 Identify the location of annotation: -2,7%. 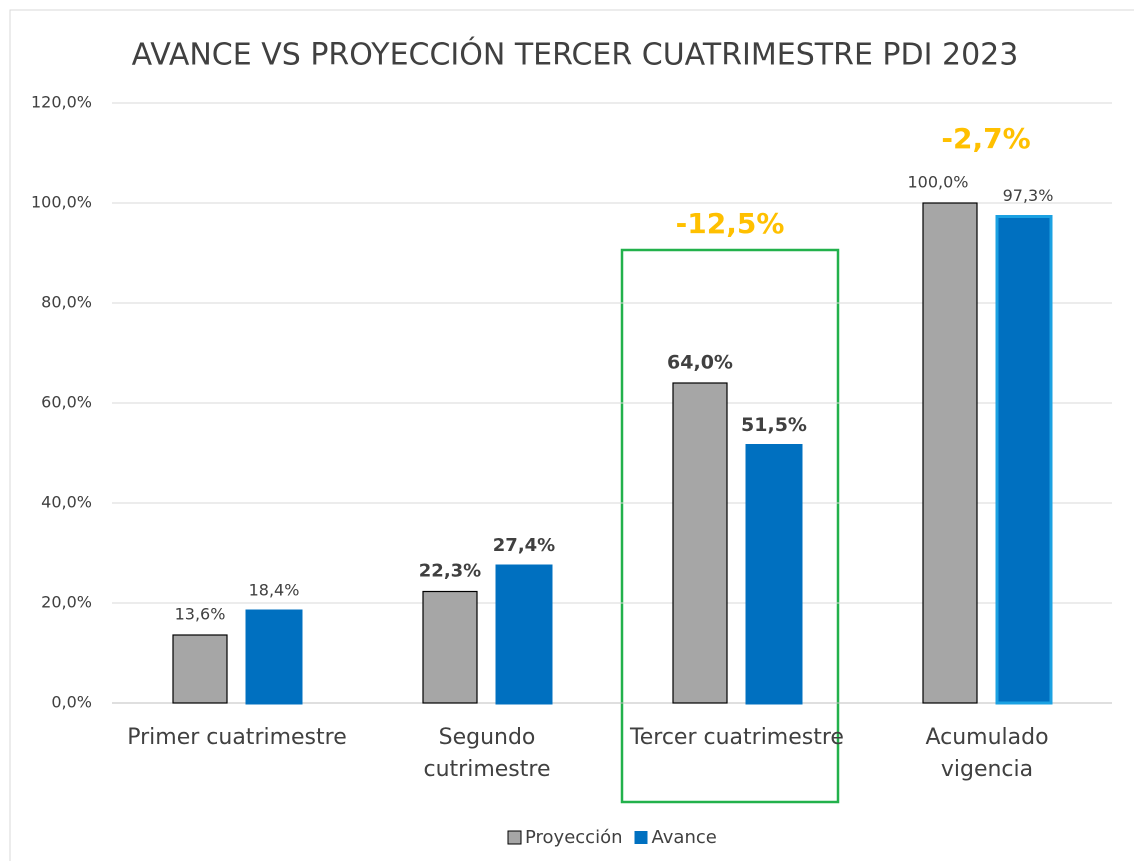
(985, 138).